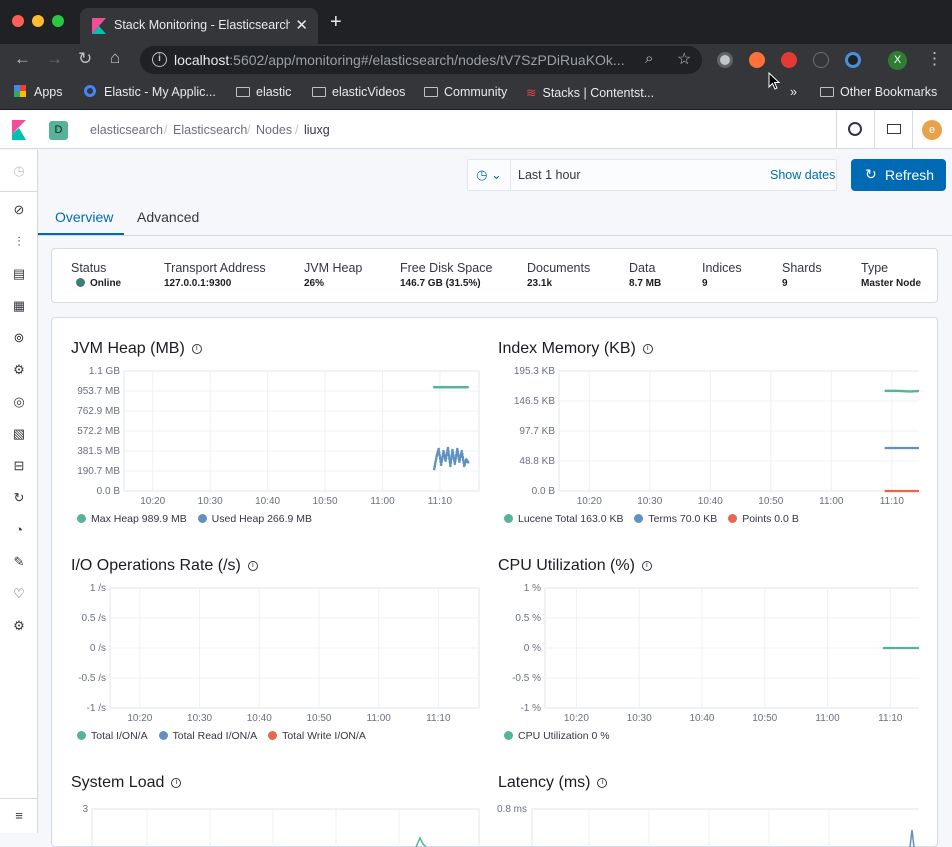  I want to click on user-avatar: e, so click(932, 130).